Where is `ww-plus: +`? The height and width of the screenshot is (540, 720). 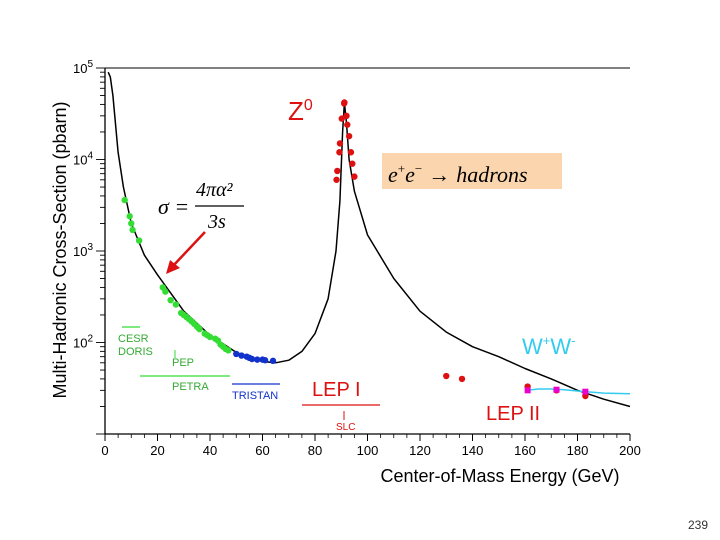
ww-plus: + is located at coordinates (547, 340).